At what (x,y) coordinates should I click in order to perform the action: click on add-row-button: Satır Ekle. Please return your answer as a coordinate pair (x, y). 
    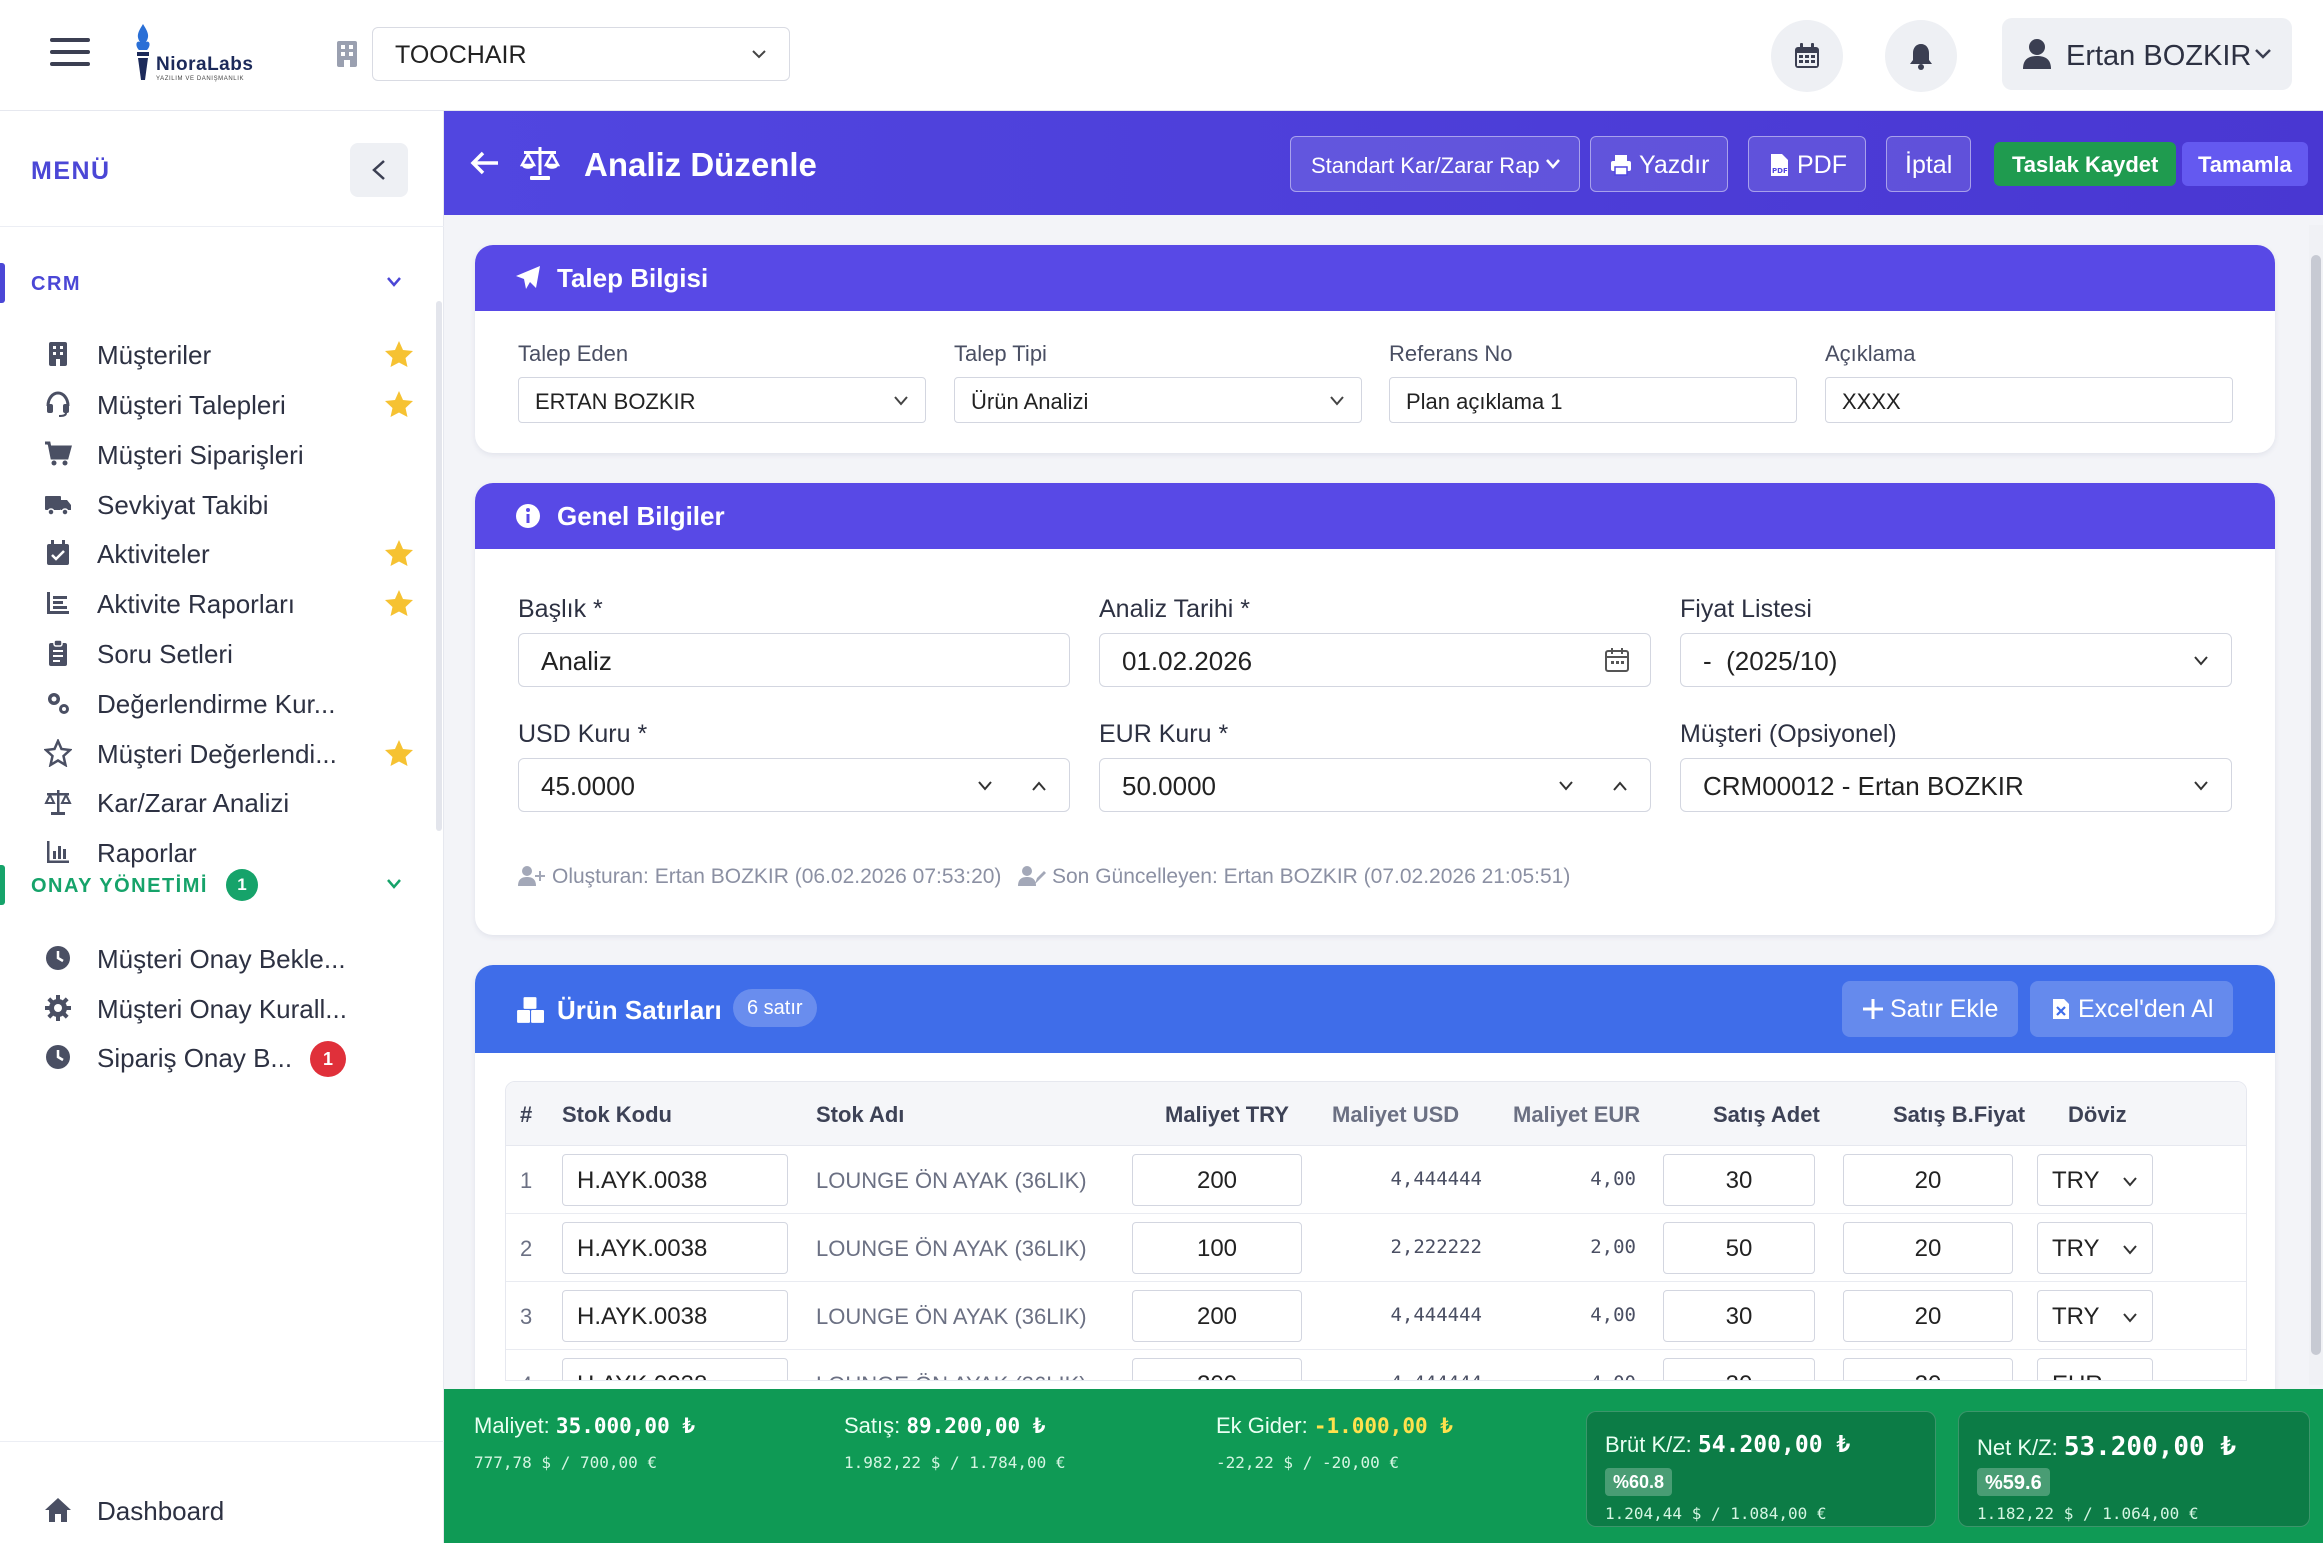
    Looking at the image, I should click on (1930, 1009).